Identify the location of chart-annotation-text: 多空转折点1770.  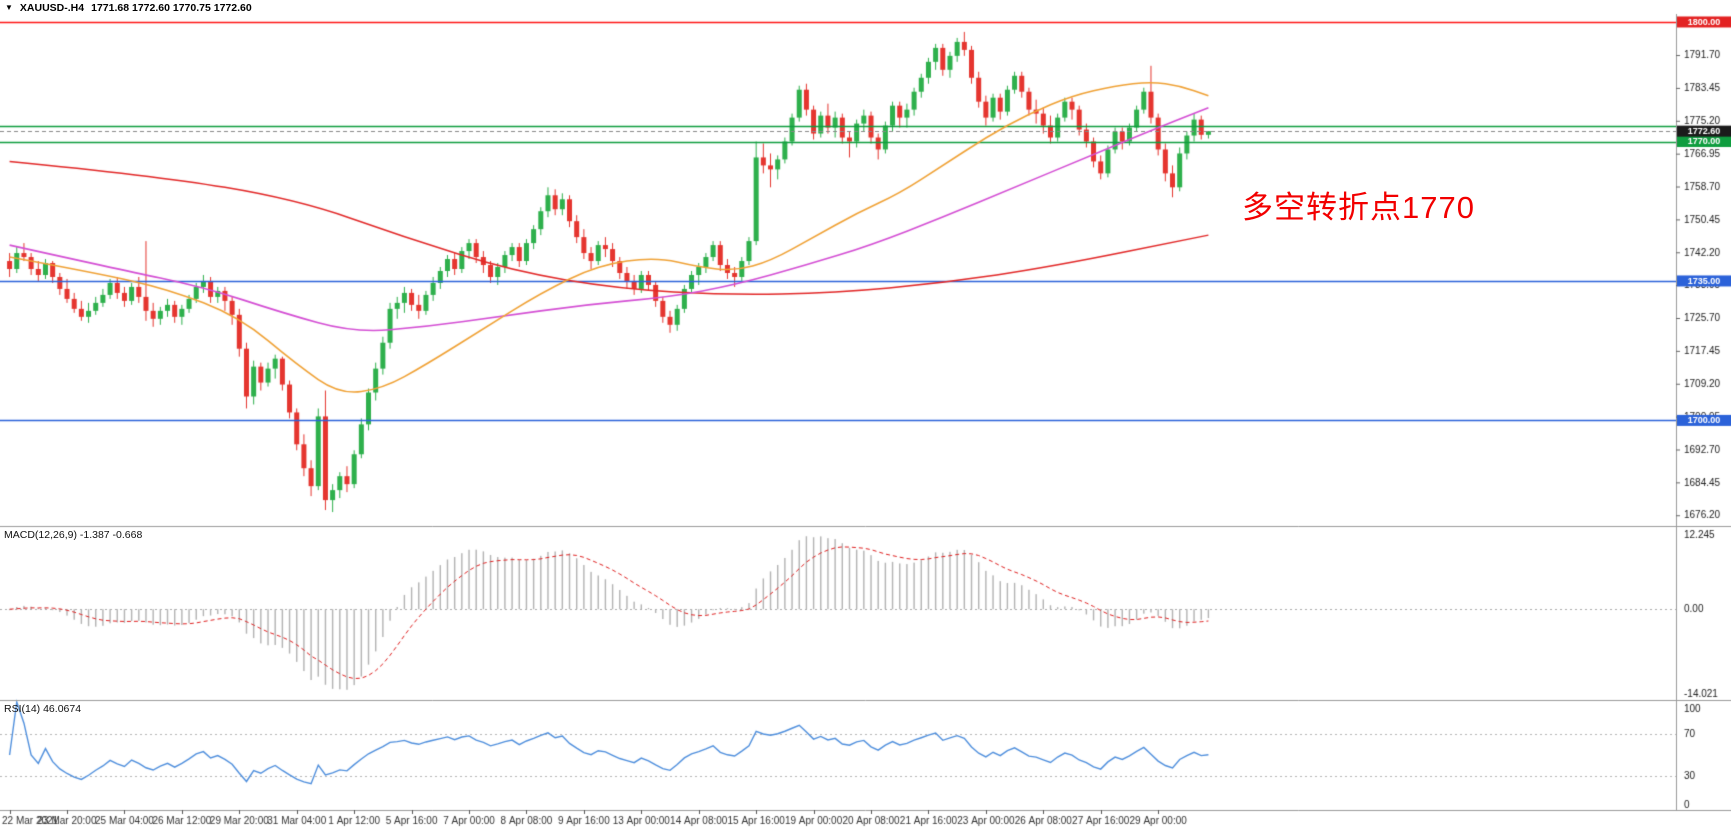
(1358, 207).